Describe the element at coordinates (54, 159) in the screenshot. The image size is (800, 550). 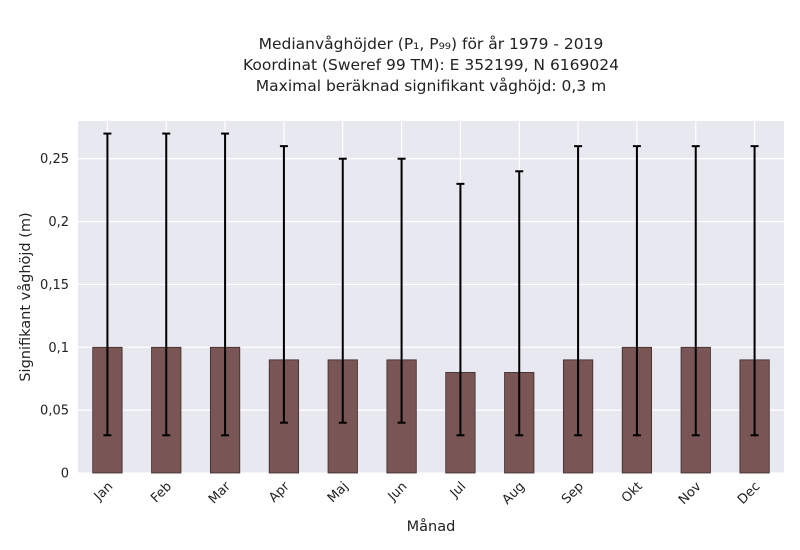
I see `y-tick-label: 0,25` at that location.